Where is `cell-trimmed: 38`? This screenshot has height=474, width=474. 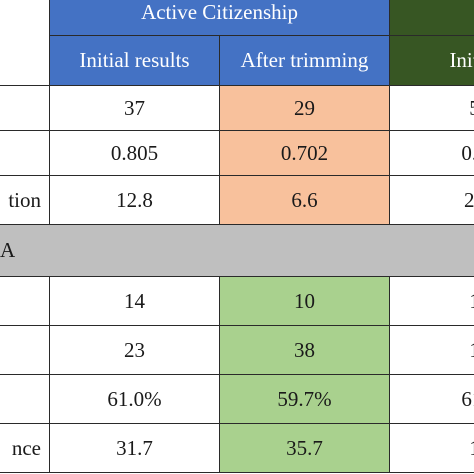
cell-trimmed: 38 is located at coordinates (304, 350).